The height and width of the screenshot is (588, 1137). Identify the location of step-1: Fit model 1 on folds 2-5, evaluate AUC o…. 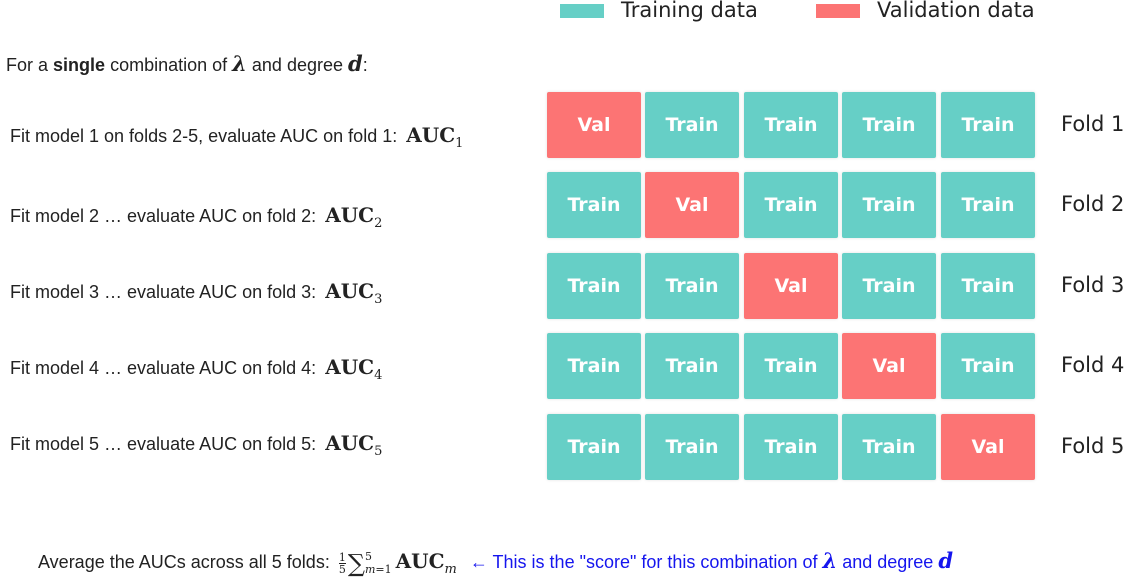
(236, 137).